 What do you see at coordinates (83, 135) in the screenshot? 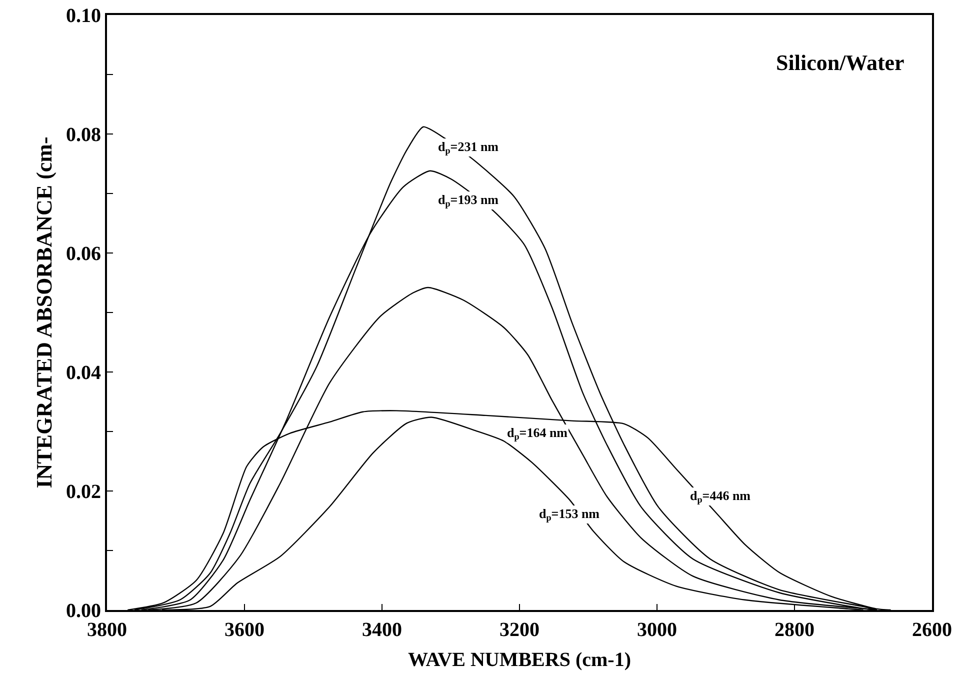
I see `y-tick-label: 0.08` at bounding box center [83, 135].